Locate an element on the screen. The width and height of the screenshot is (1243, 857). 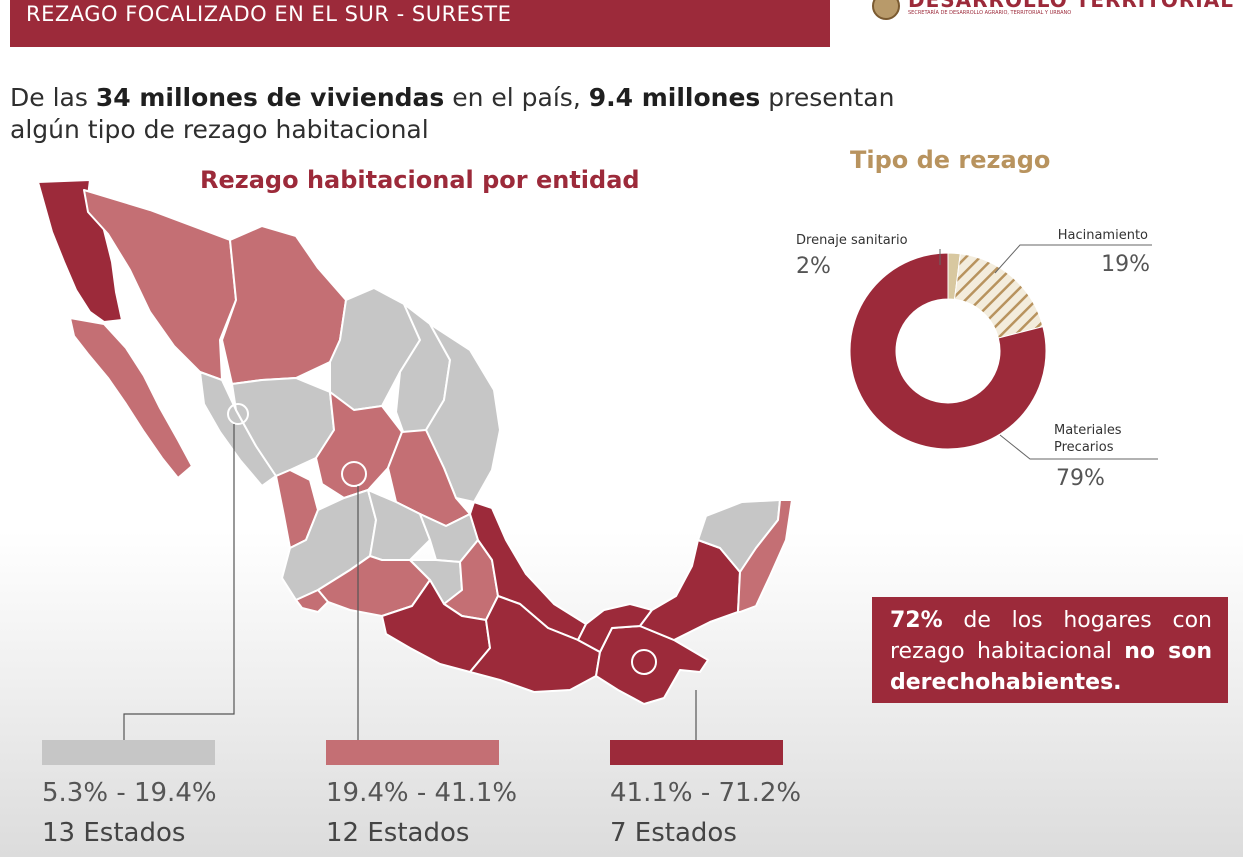
legend-count-mid: 12 Estados is located at coordinates (398, 833).